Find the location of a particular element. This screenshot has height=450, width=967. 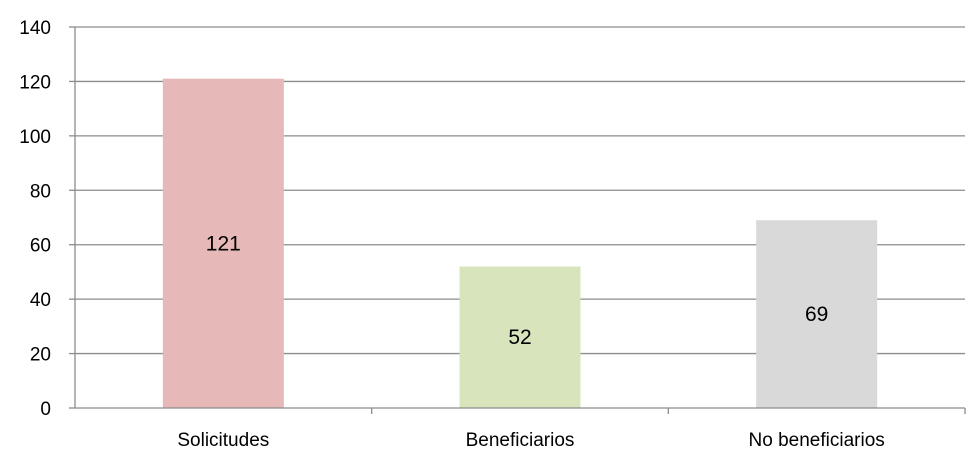

x-category-label: Beneficiarios is located at coordinates (520, 440).